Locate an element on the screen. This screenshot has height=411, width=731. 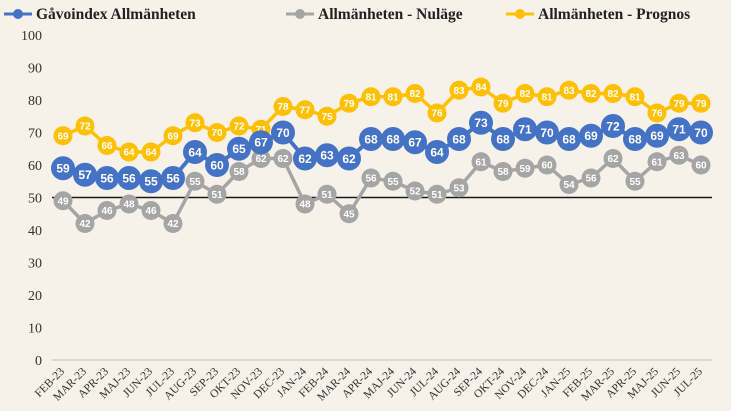
data-label: 76 is located at coordinates (657, 114).